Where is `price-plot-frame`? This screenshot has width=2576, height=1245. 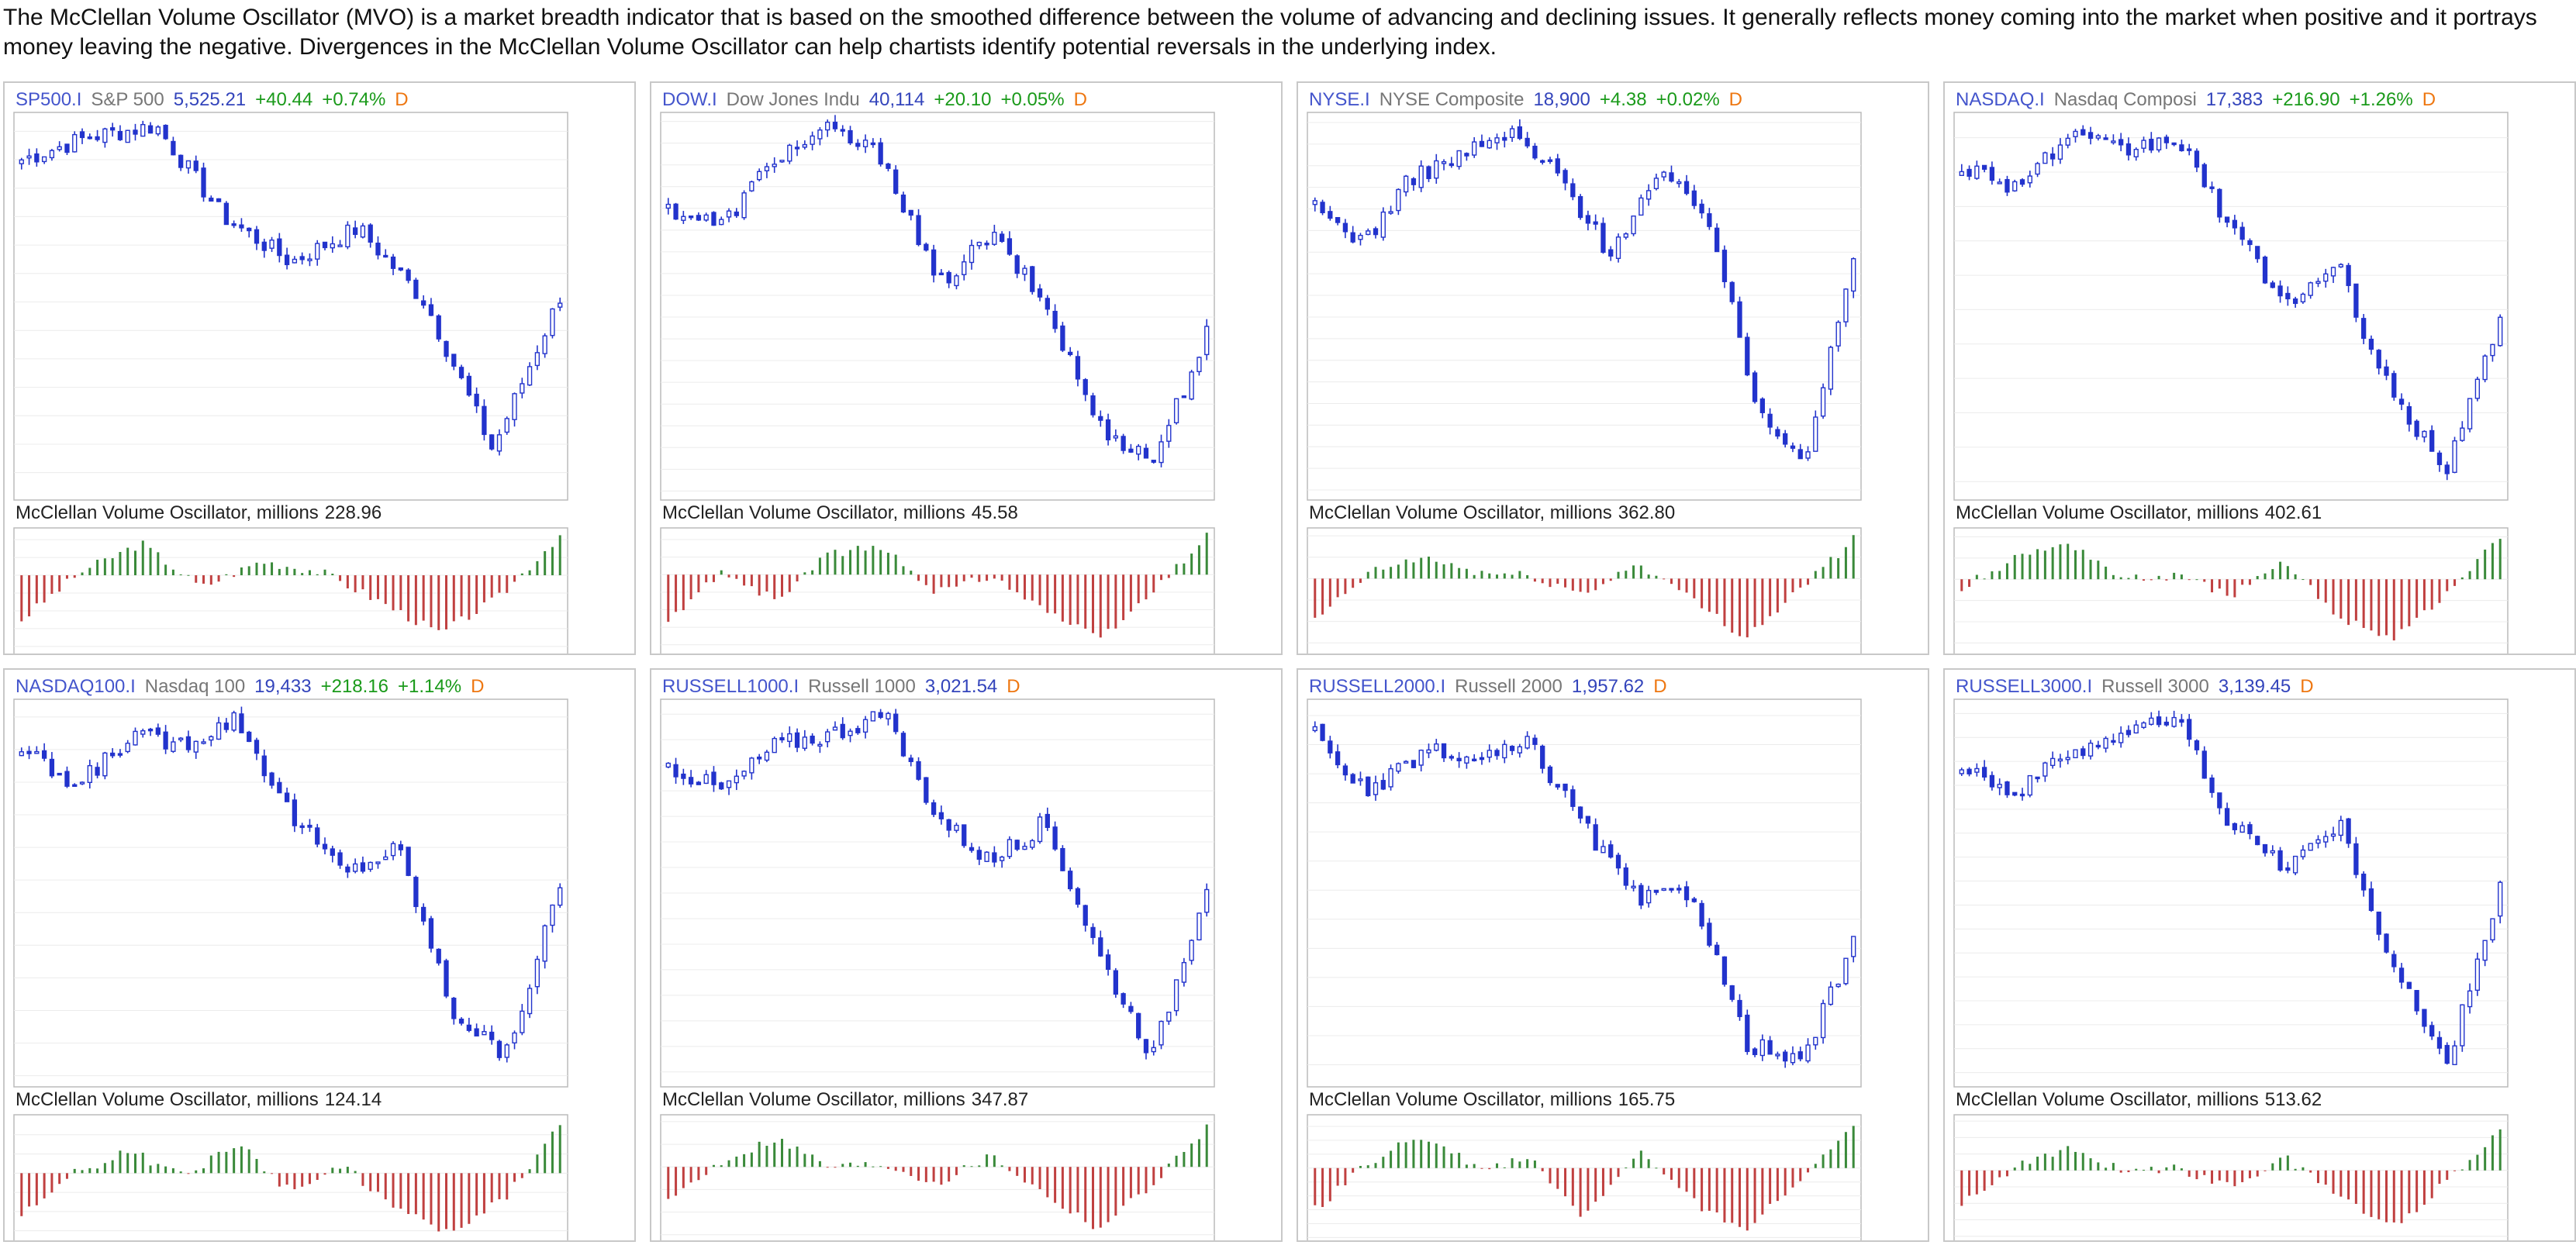
price-plot-frame is located at coordinates (291, 306).